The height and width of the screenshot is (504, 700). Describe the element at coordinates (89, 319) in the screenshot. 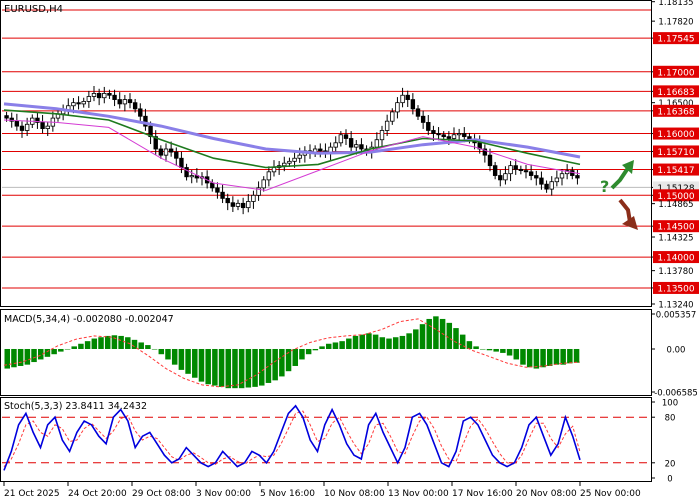

I see `macd-title: MACD(5,34,4) -0.002080 -0.002047` at that location.